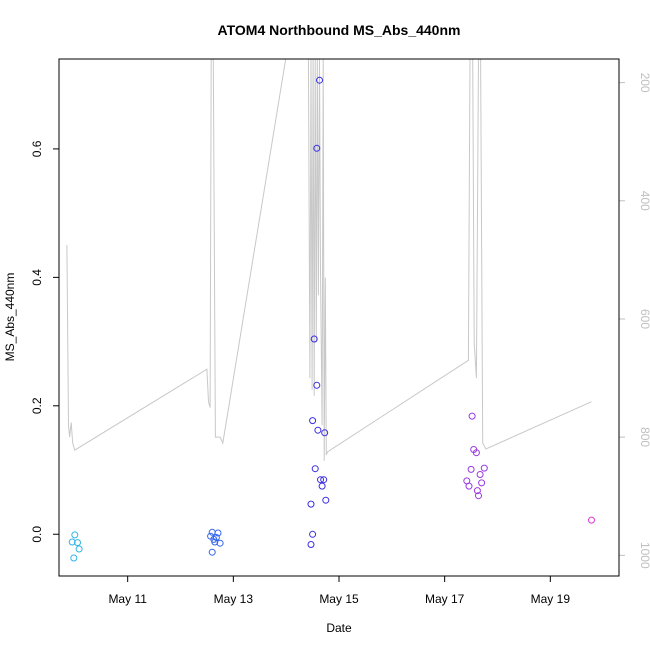 The height and width of the screenshot is (655, 650). Describe the element at coordinates (37, 277) in the screenshot. I see `y-tick-label-2: 0.4` at that location.